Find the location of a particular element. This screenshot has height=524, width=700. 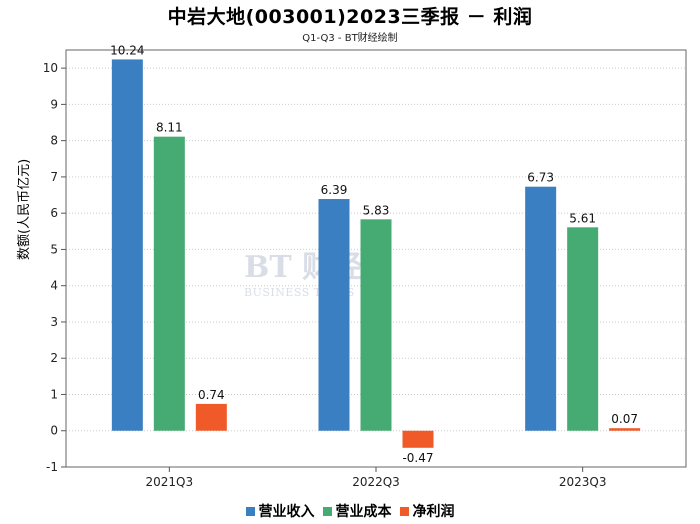

data-label: 5.83 is located at coordinates (376, 210).